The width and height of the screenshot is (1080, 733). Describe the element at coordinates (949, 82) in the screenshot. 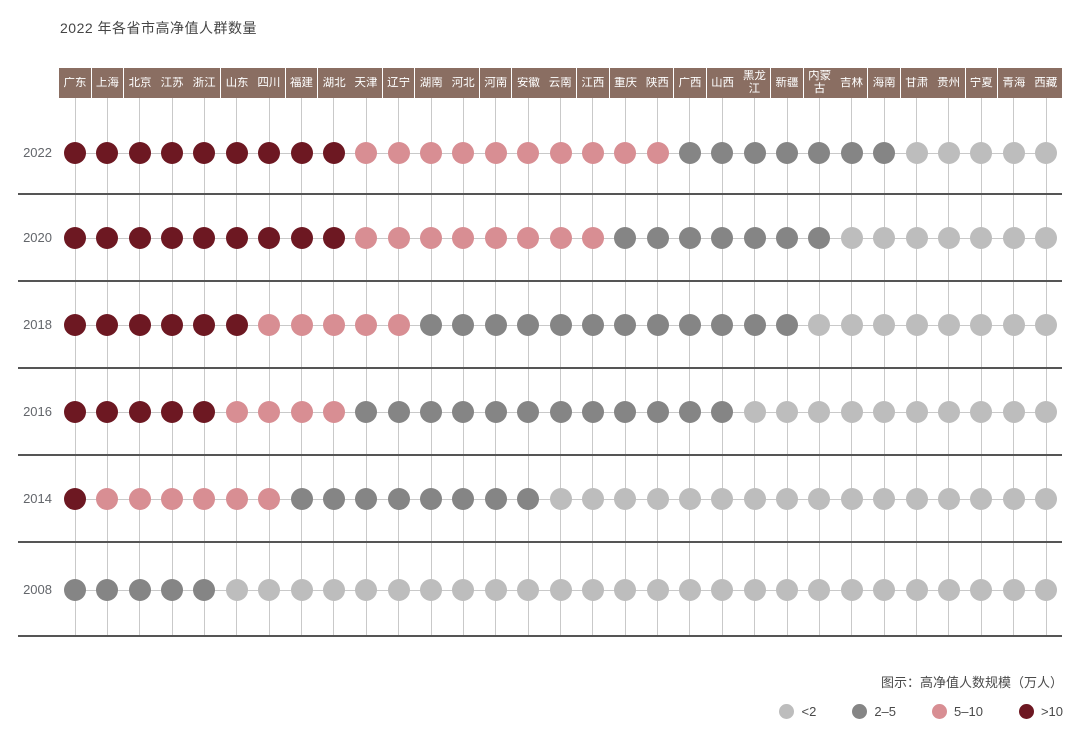

I see `column-header-贵州: 贵州` at that location.